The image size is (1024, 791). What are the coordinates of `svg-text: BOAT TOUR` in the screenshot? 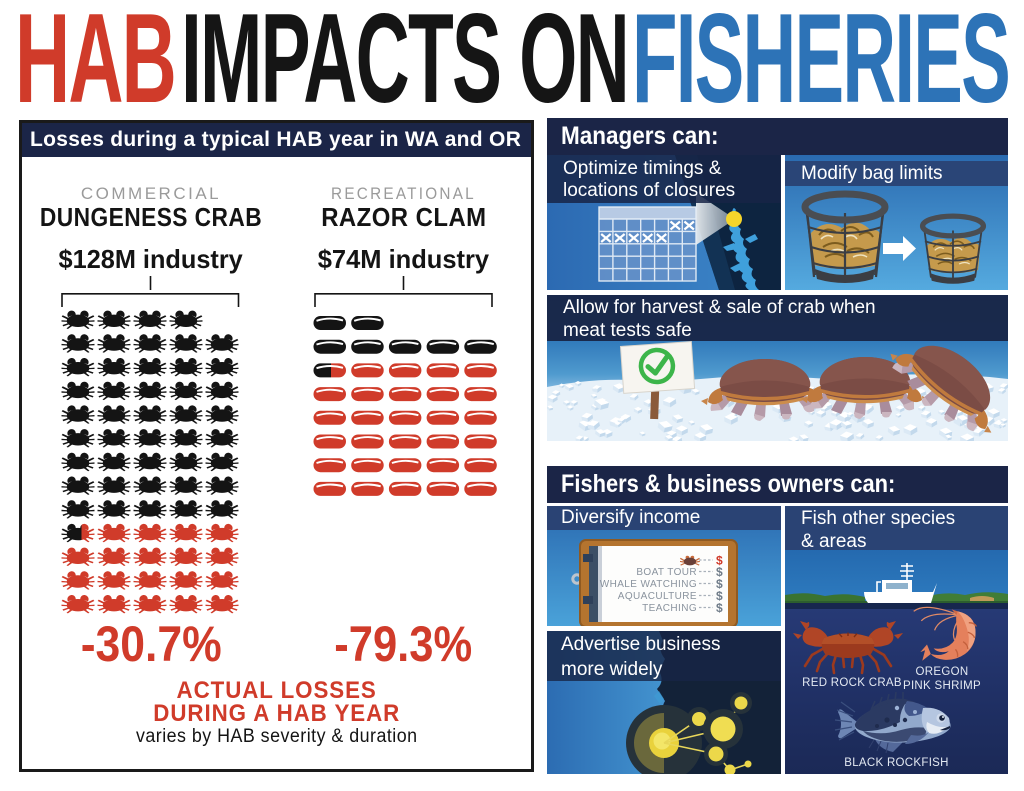 It's located at (666, 572).